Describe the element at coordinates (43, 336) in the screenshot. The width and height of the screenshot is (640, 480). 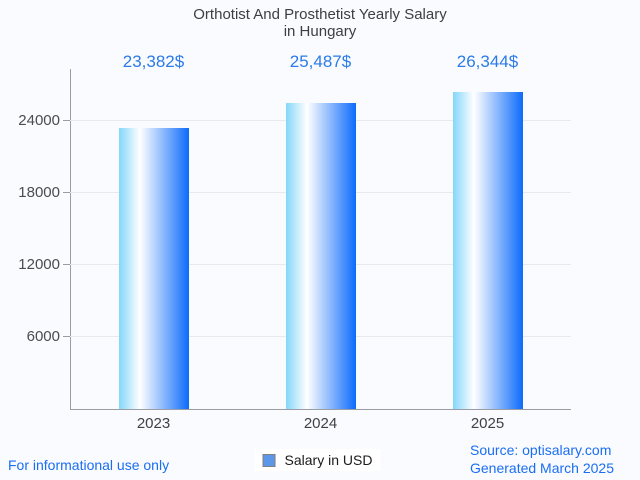
I see `y-tick-label: 6000` at that location.